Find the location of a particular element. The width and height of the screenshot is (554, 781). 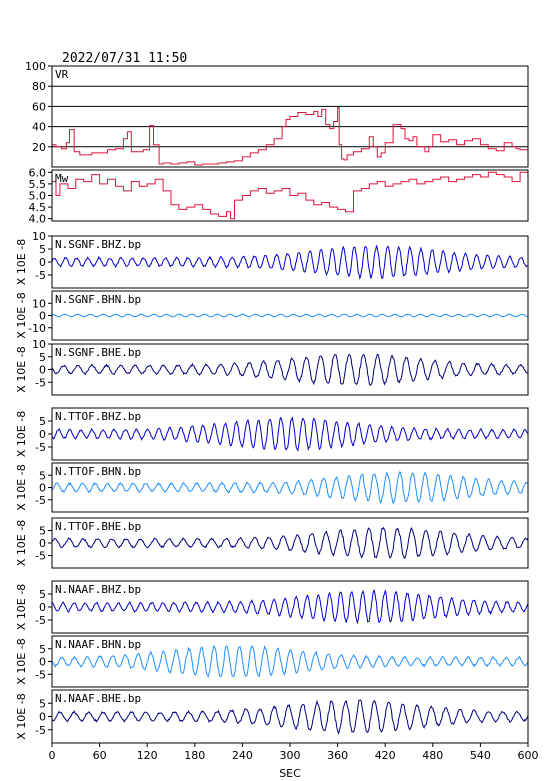

panel-label: N.SGNF.BHN.bp is located at coordinates (98, 299).